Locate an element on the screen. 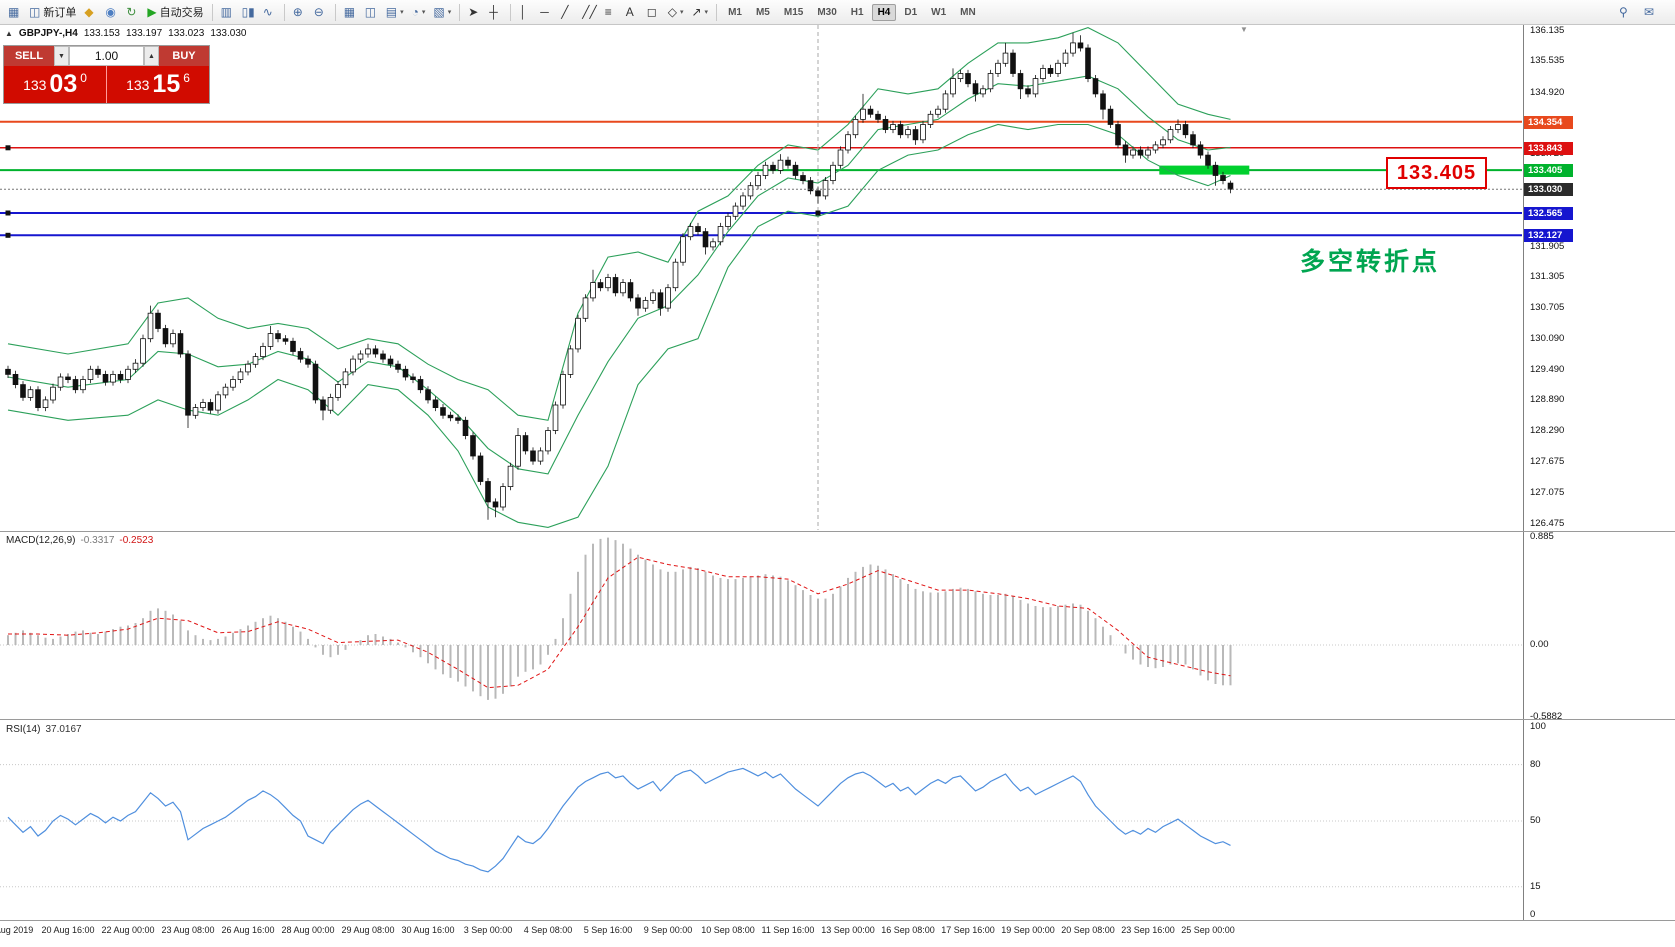 The image size is (1675, 947). chart-window-icon: ▦ is located at coordinates (14, 12).